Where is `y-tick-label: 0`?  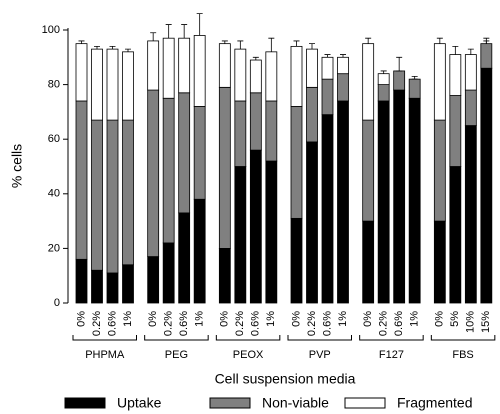
y-tick-label: 0 is located at coordinates (57, 303).